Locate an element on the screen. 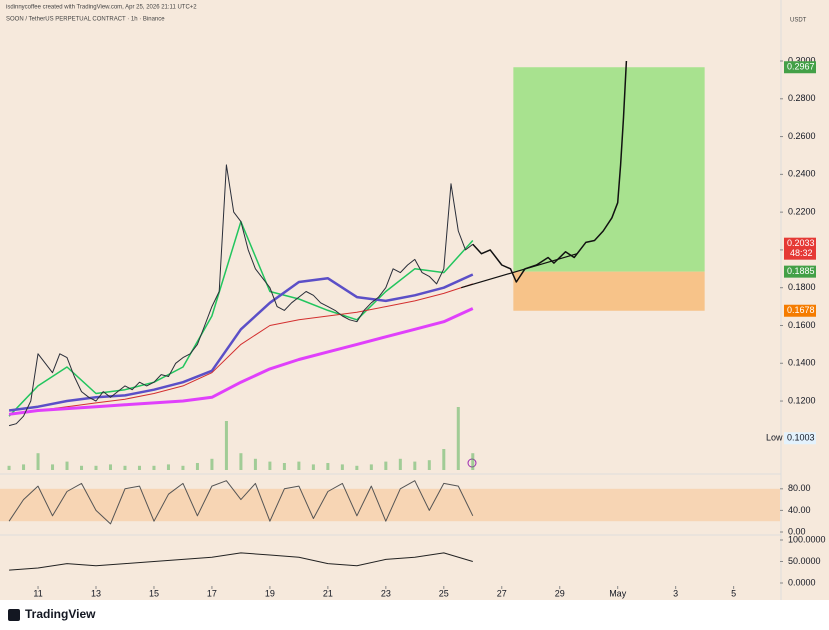 This screenshot has height=630, width=829. stoch-line is located at coordinates (241, 502).